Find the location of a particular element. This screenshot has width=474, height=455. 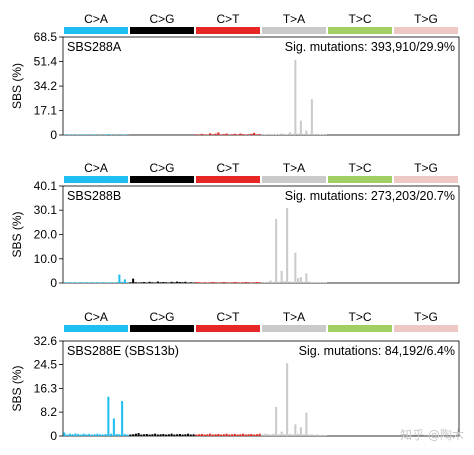

signature-info: Sig. mutations: 273,203/20.7% is located at coordinates (370, 196).